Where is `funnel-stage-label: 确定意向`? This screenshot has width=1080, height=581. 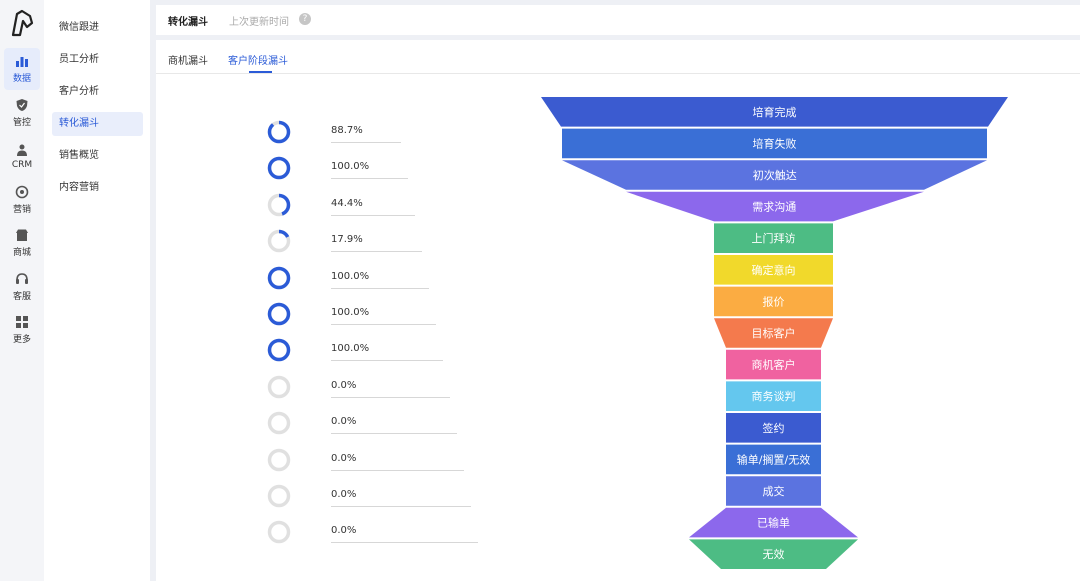 funnel-stage-label: 确定意向 is located at coordinates (774, 270).